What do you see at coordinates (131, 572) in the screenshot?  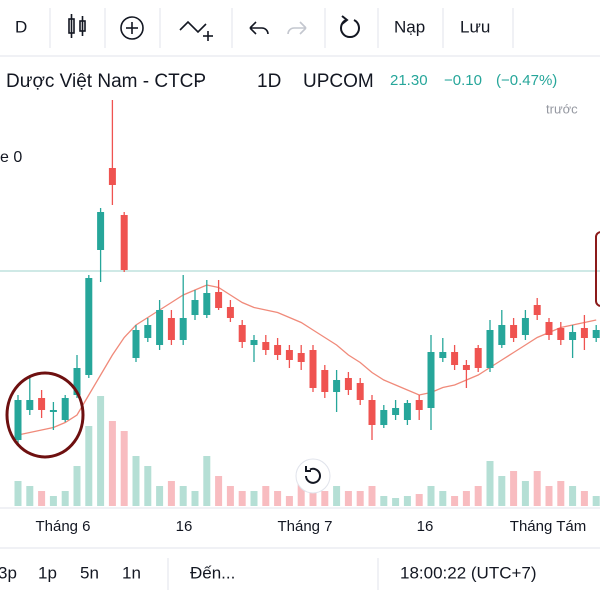 I see `range-button: 1n` at bounding box center [131, 572].